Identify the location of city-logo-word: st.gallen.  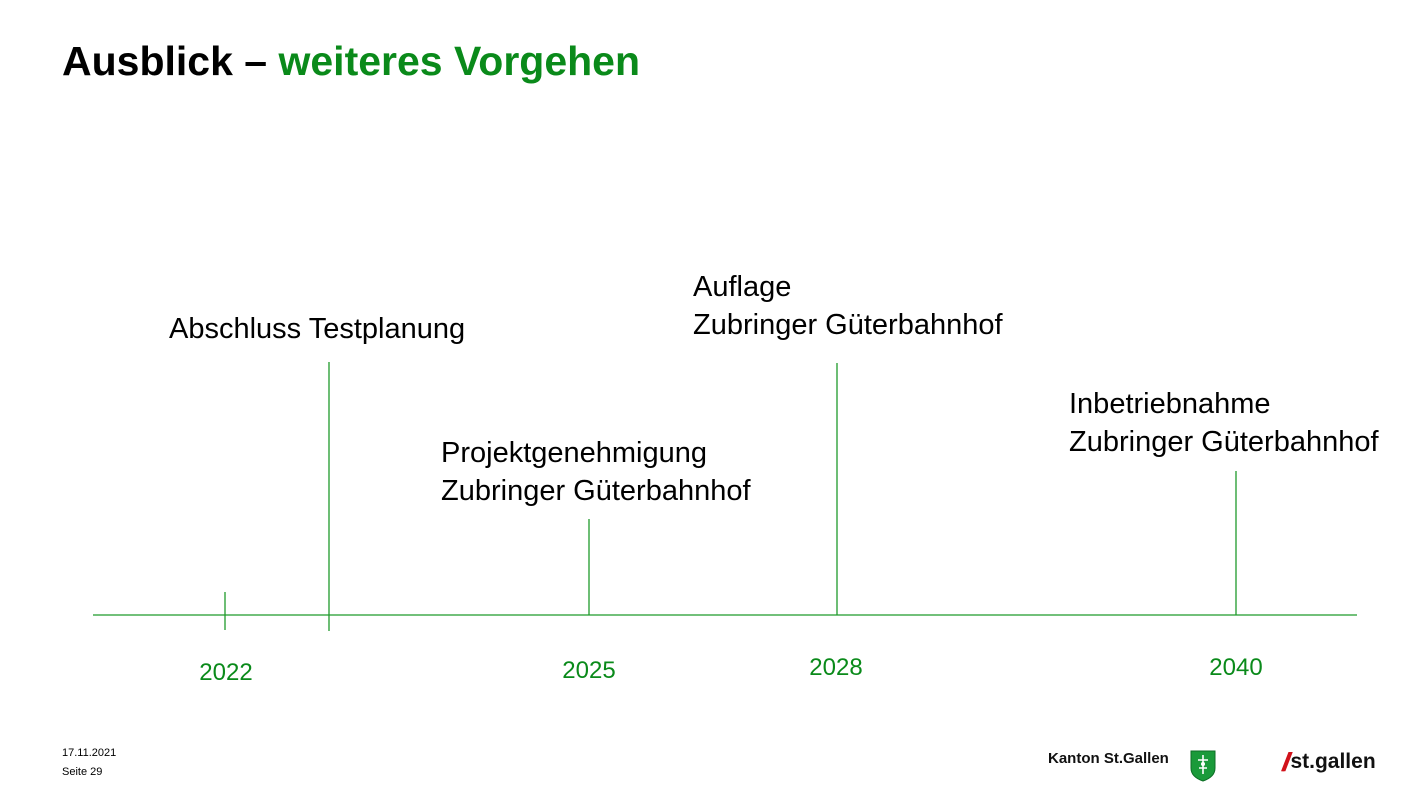
(1333, 761).